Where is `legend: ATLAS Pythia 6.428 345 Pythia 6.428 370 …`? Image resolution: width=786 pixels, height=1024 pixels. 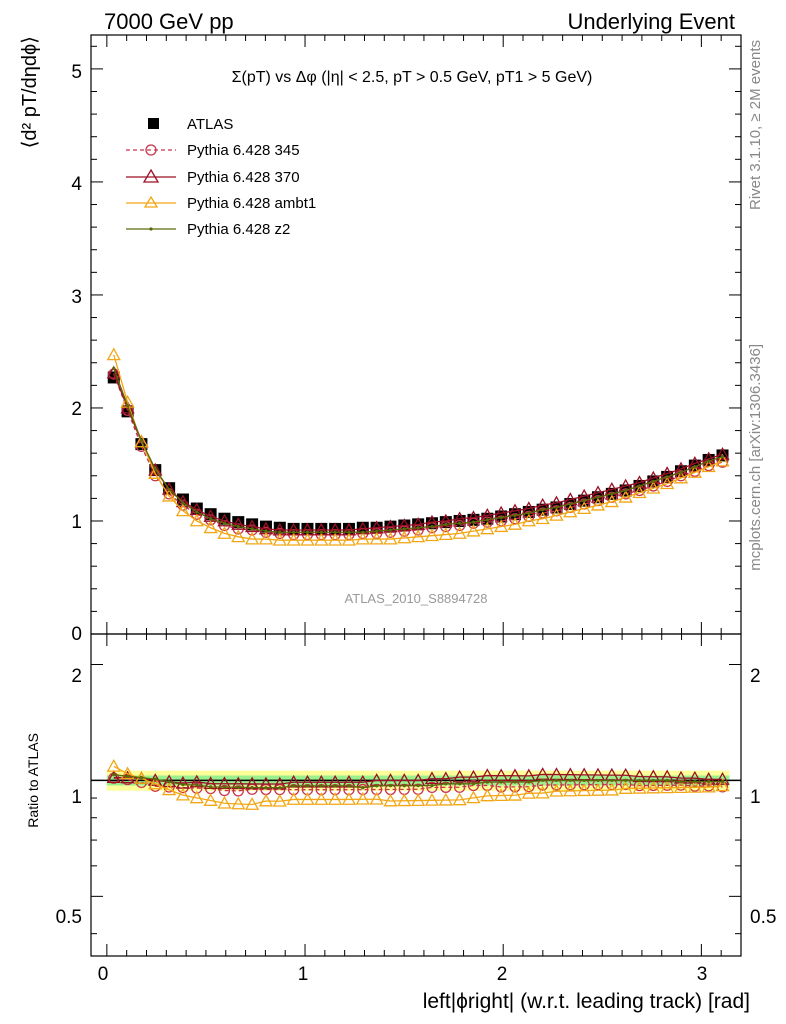
legend: ATLAS Pythia 6.428 345 Pythia 6.428 370 … is located at coordinates (221, 177).